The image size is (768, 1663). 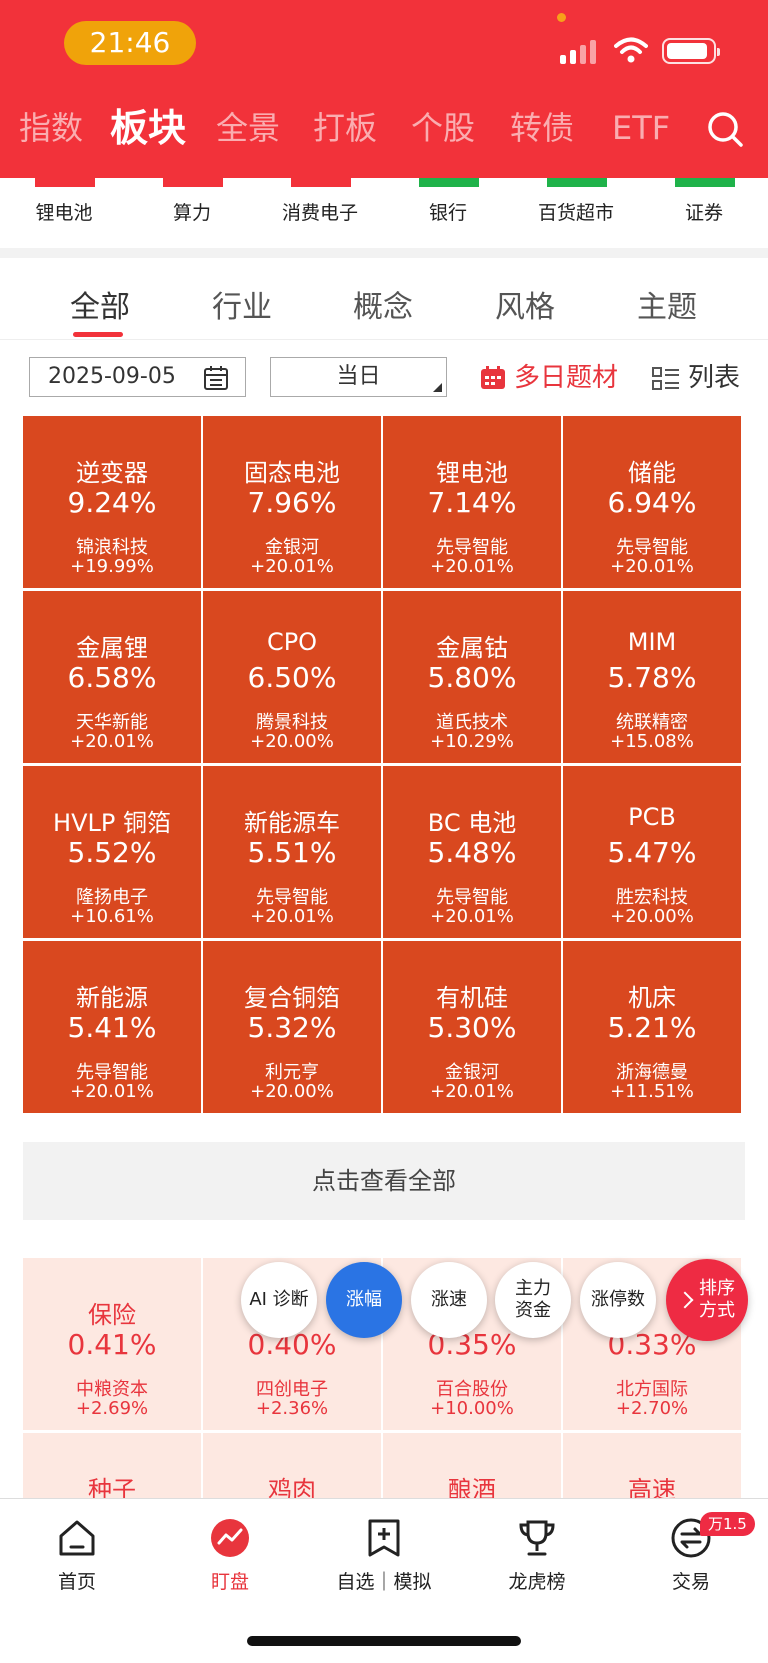 I want to click on sector-tile: 金属钴 5.80% 道氏技术 +10.29%, so click(x=472, y=677).